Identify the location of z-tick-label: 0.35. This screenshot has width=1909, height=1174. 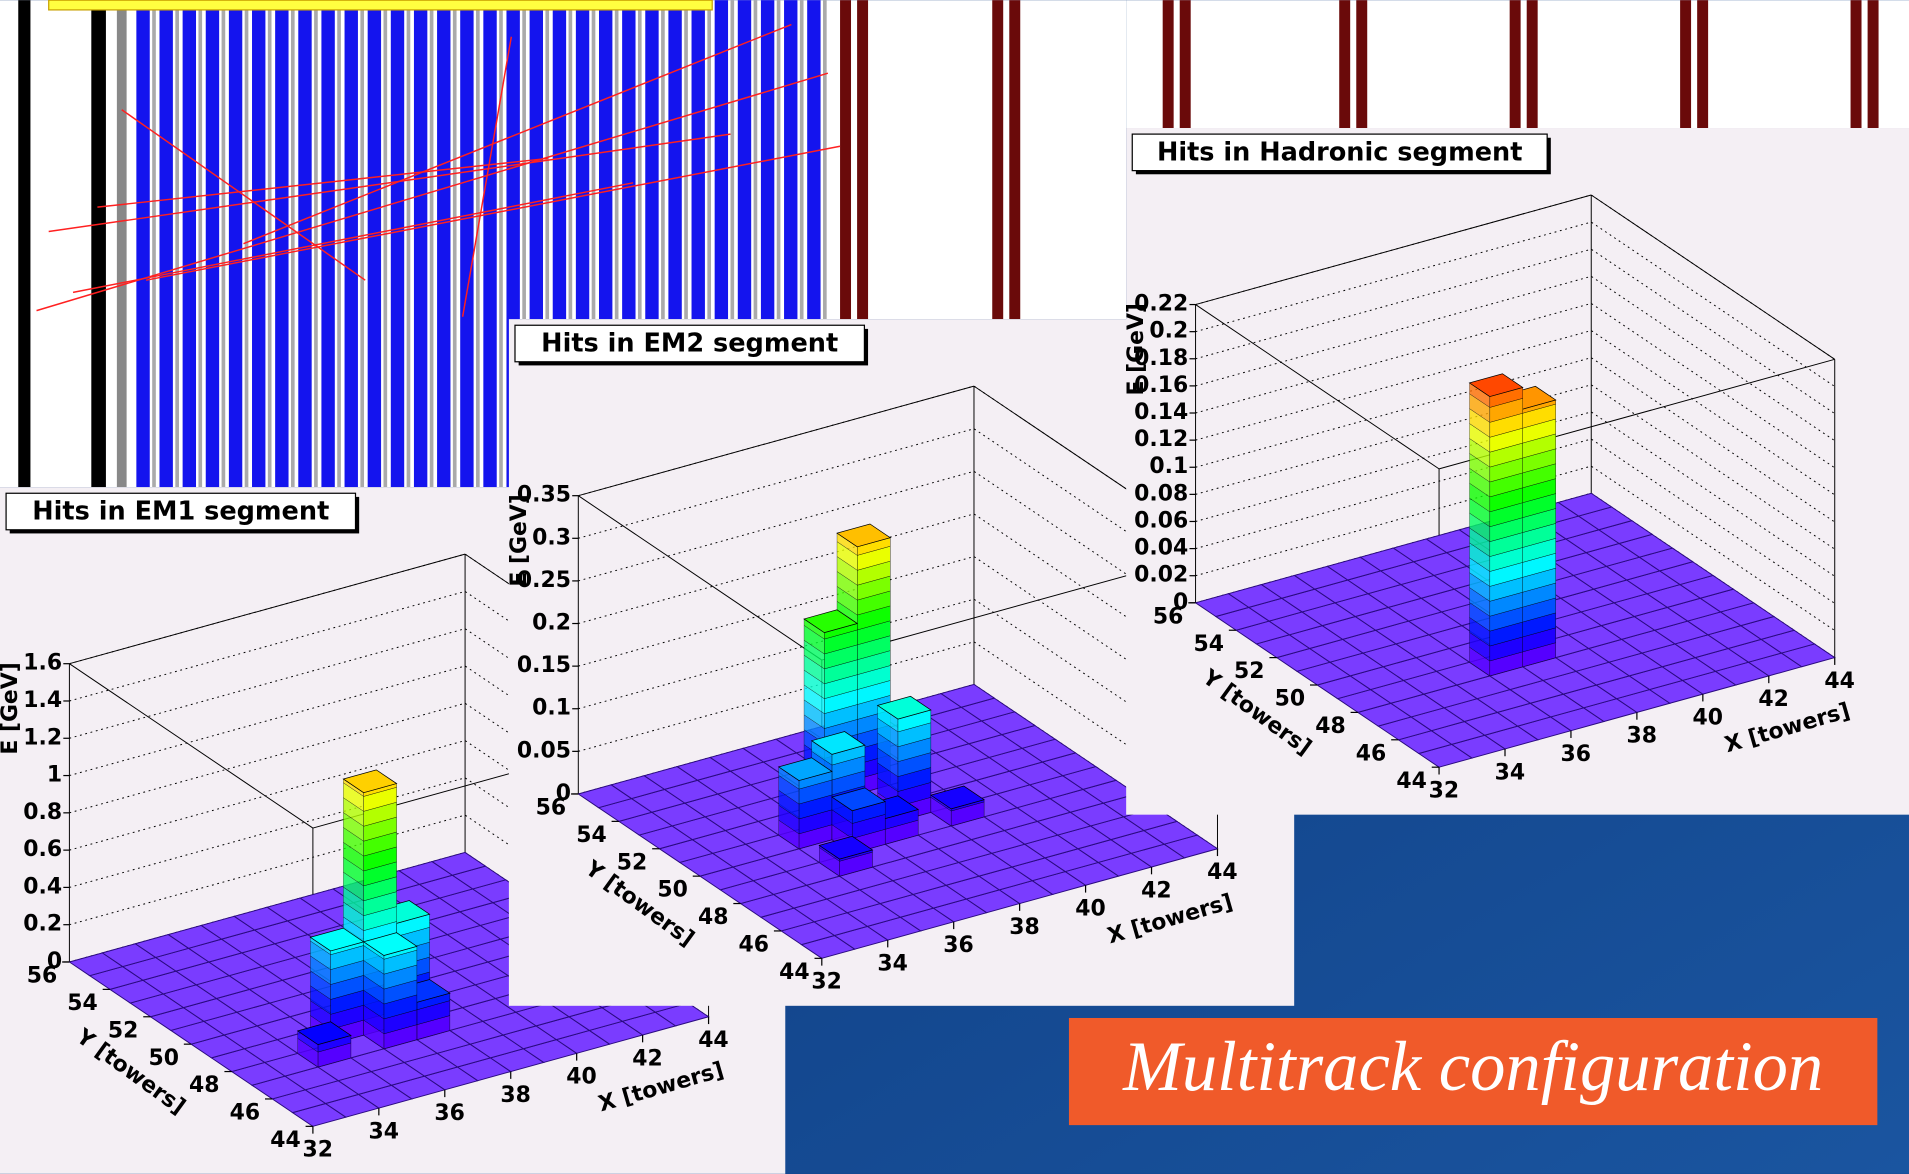
(544, 495).